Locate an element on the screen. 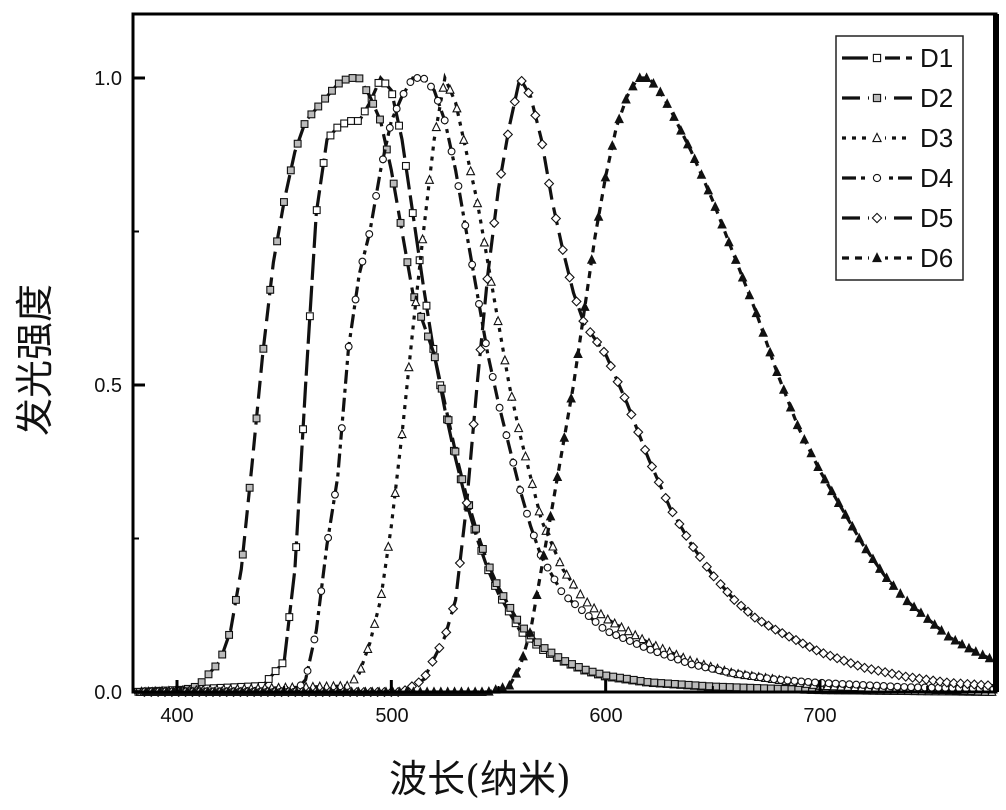 The width and height of the screenshot is (1006, 810). legend-item-d5 is located at coordinates (877, 218).